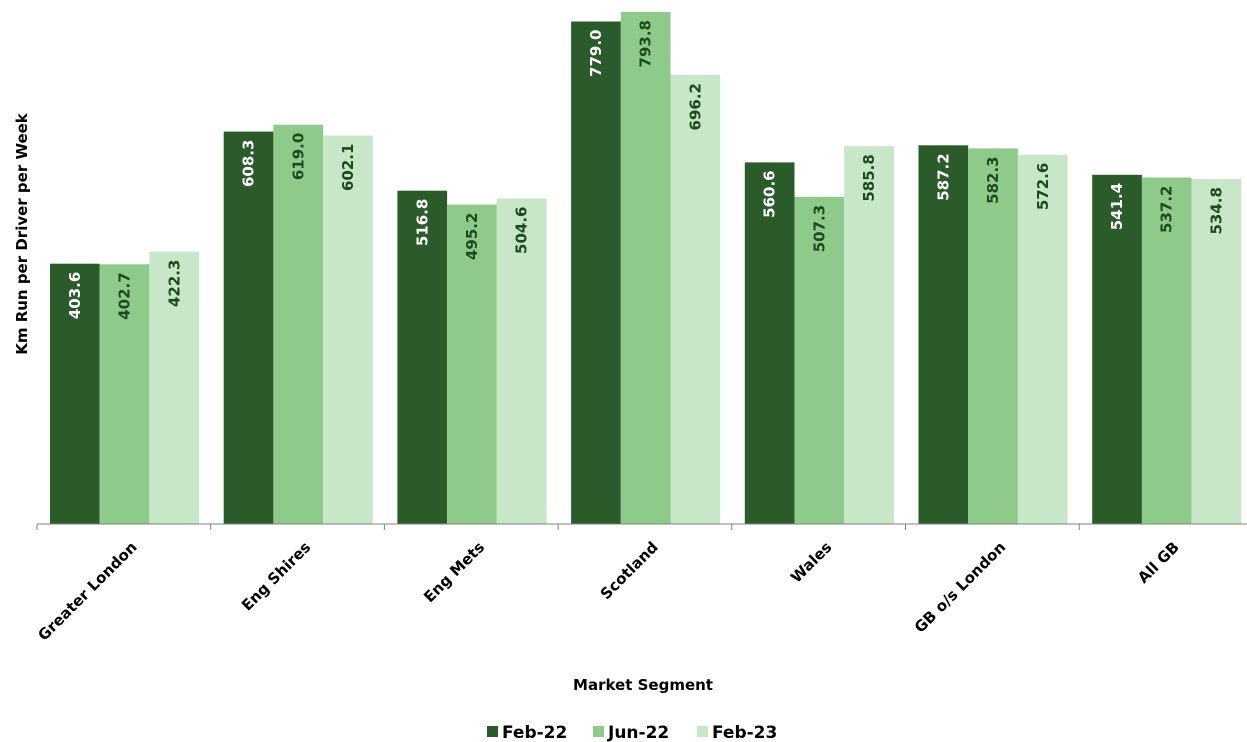 Image resolution: width=1247 pixels, height=742 pixels. Describe the element at coordinates (695, 106) in the screenshot. I see `data-label: 696.2` at that location.